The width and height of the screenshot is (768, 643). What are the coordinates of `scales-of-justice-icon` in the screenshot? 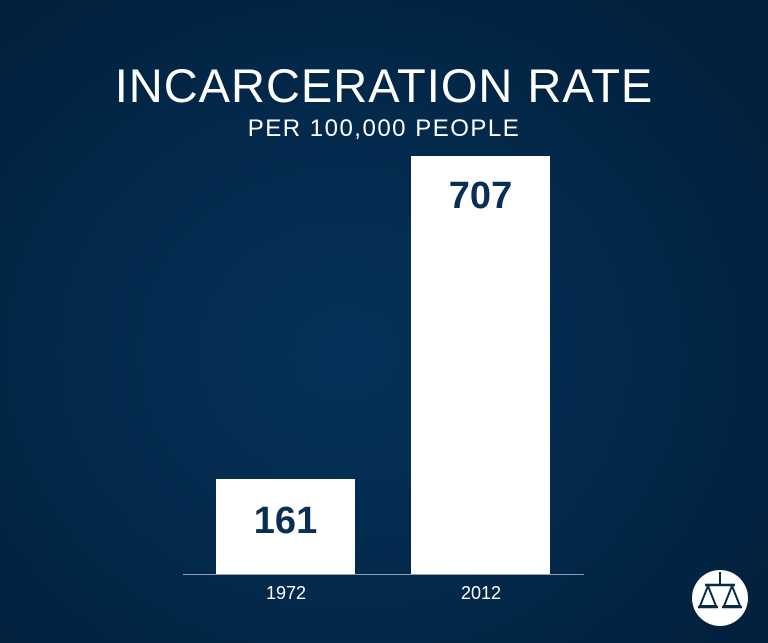 It's located at (720, 598).